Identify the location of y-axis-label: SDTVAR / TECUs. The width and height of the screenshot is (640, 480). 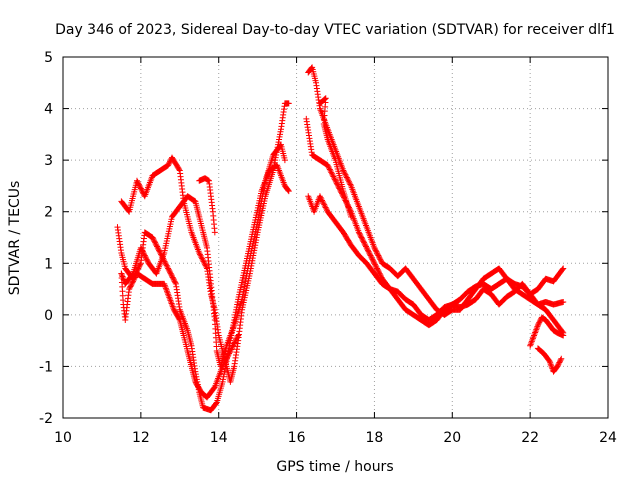
(15, 238).